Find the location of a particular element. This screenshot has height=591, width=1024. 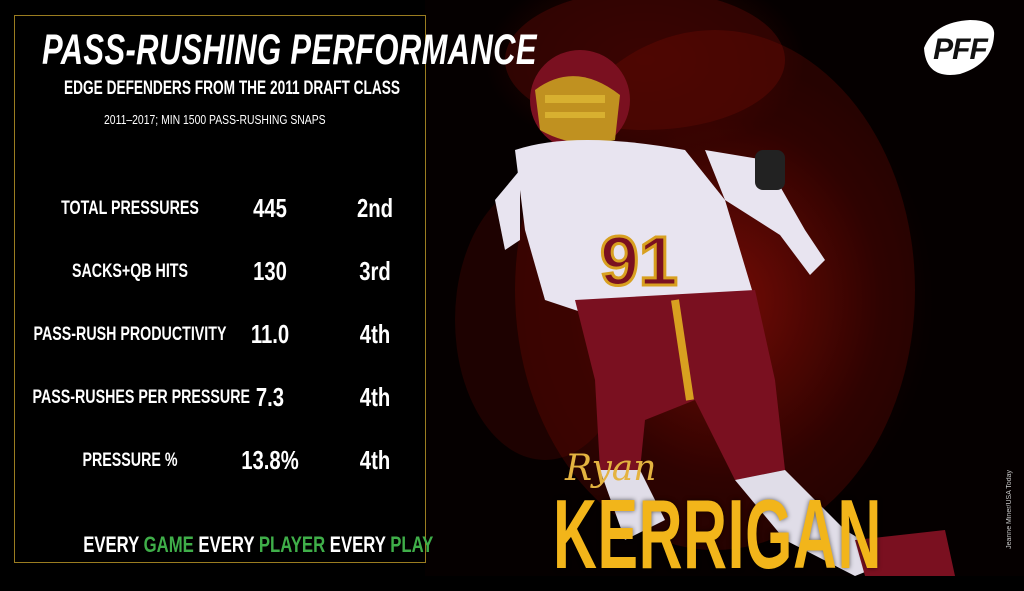

pff-logo-icon is located at coordinates (959, 47).